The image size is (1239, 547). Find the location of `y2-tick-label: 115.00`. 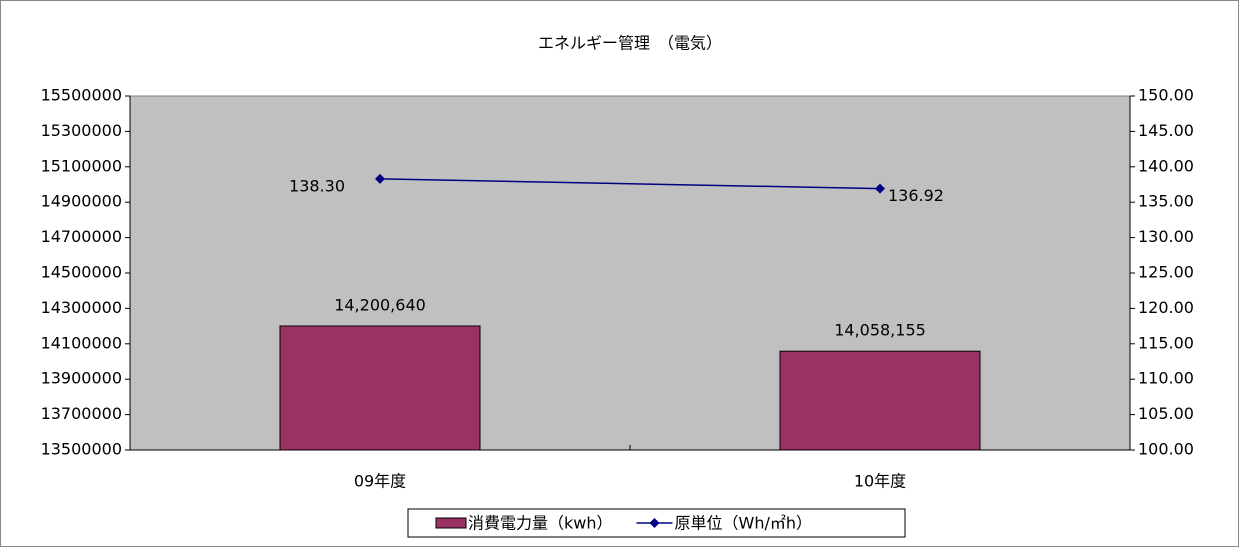

y2-tick-label: 115.00 is located at coordinates (1166, 342).